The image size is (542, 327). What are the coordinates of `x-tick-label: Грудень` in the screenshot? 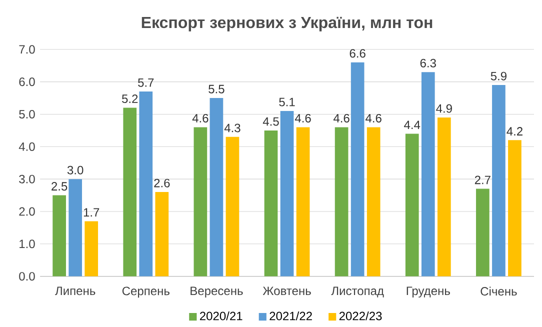 It's located at (428, 292).